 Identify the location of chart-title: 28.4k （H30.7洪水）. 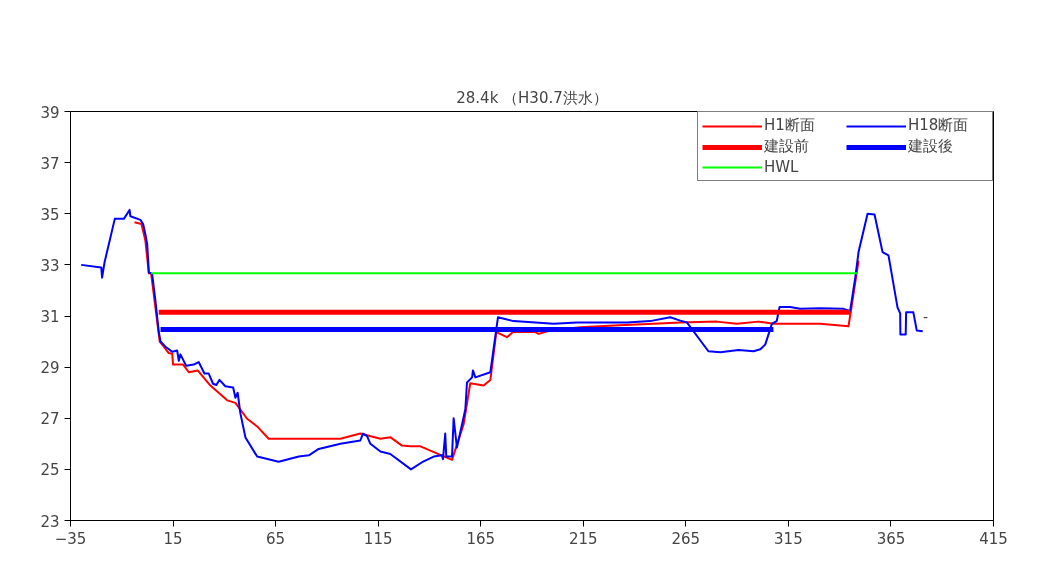
(532, 97).